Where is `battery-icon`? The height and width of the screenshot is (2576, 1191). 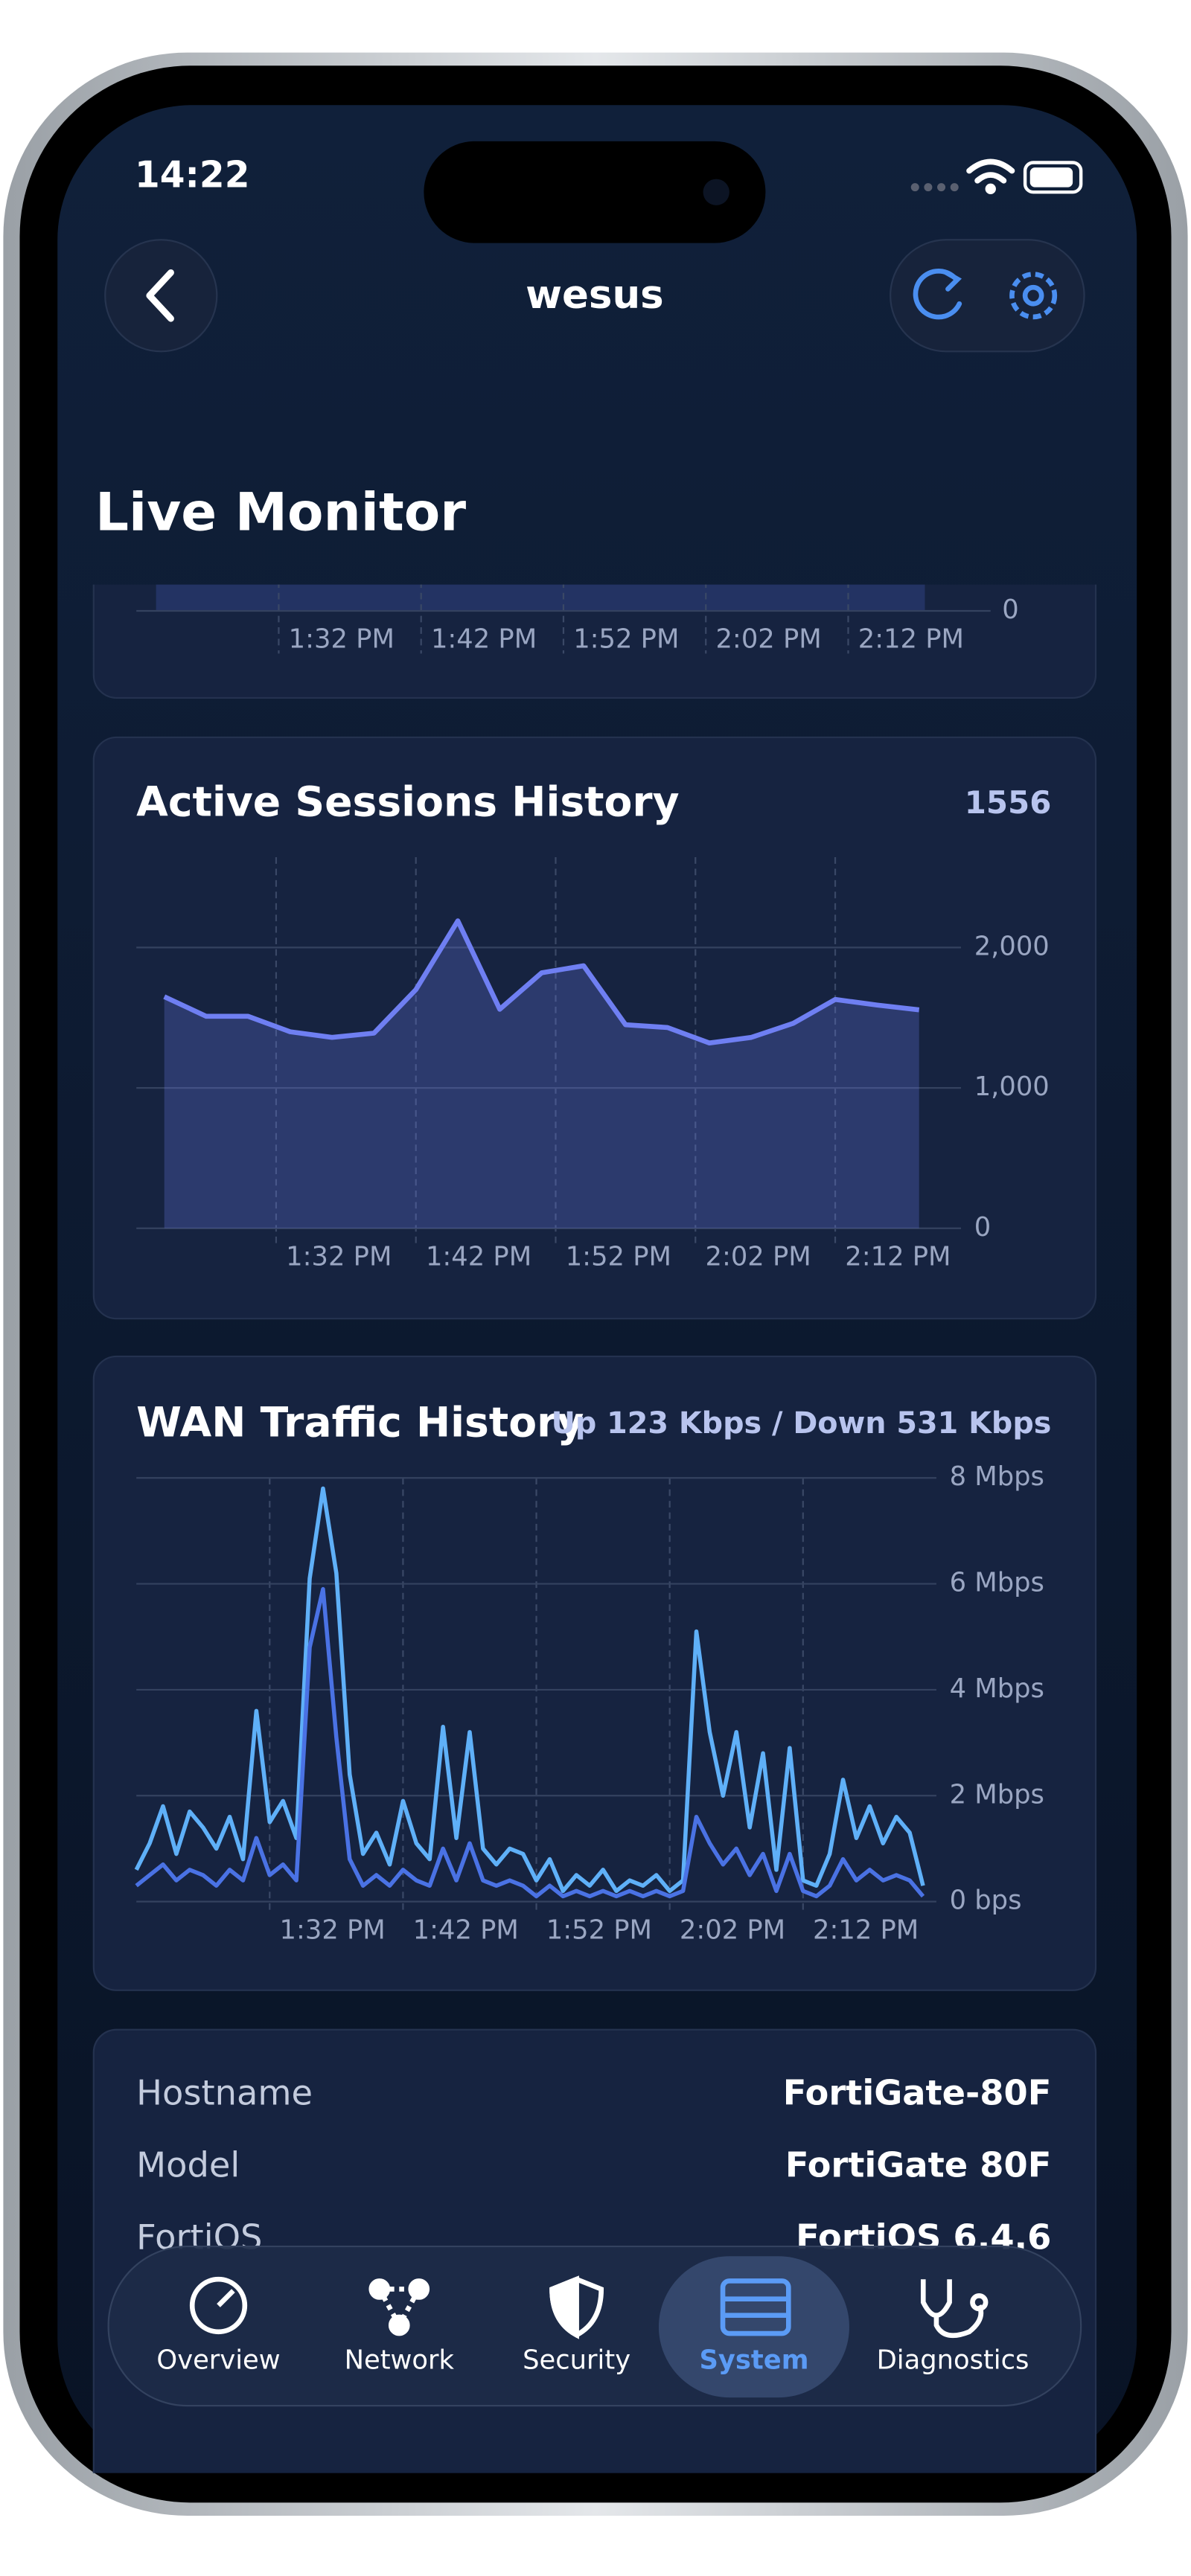
battery-icon is located at coordinates (1053, 177).